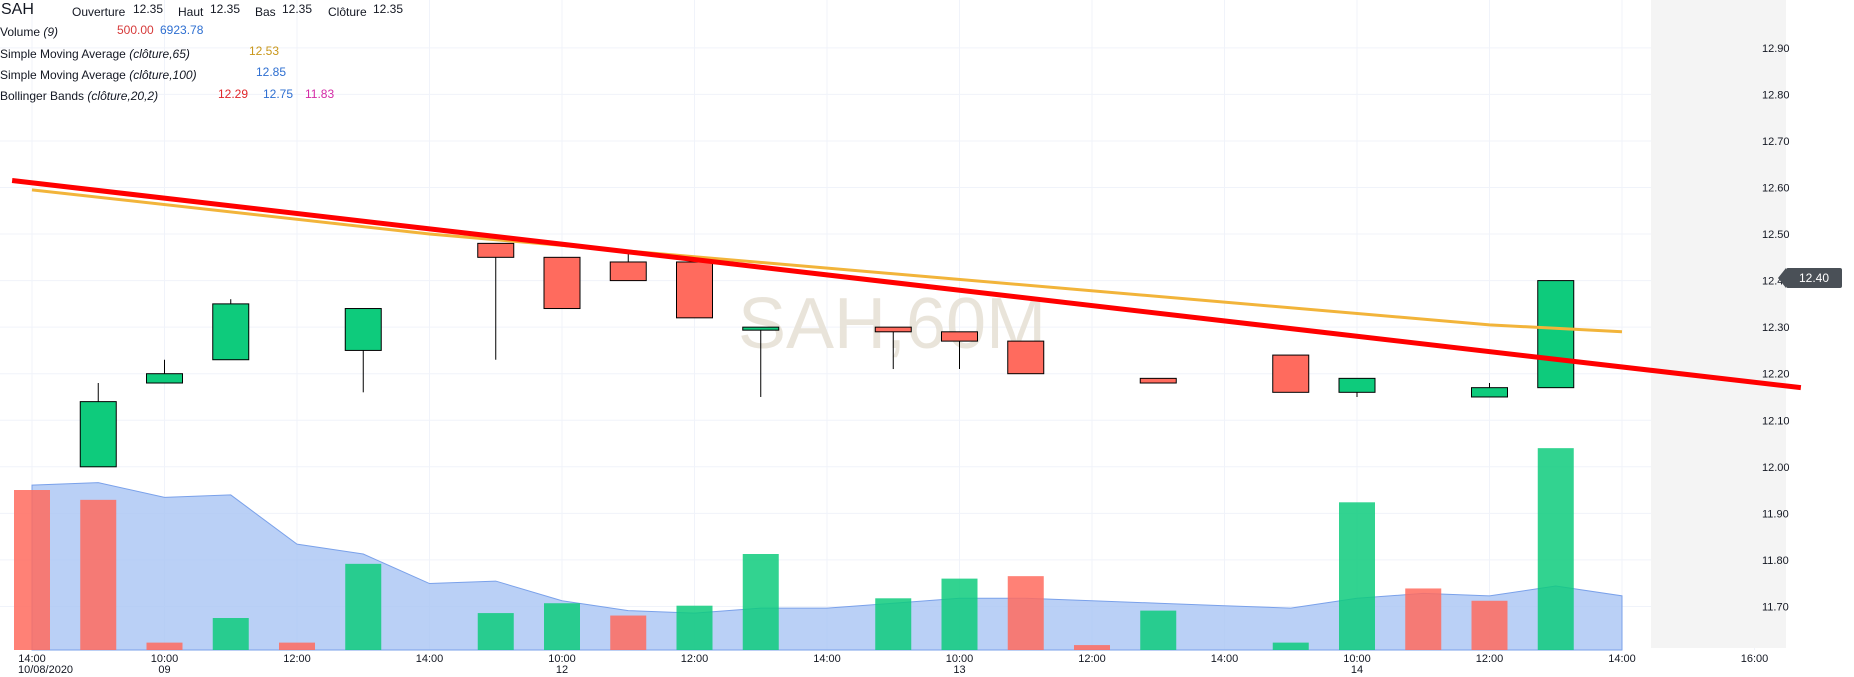 The width and height of the screenshot is (1854, 677). I want to click on ohlc-row: SAH, so click(17, 10).